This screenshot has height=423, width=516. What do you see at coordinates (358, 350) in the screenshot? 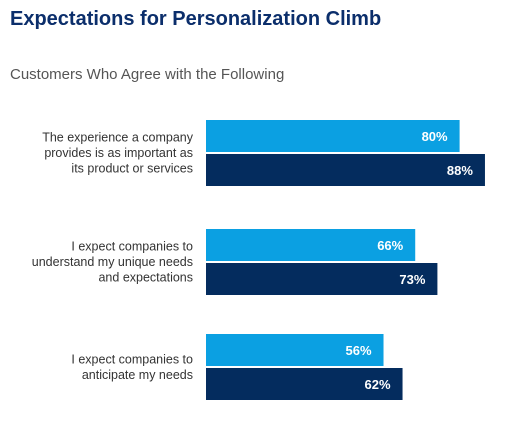
I see `data-label: 56%` at bounding box center [358, 350].